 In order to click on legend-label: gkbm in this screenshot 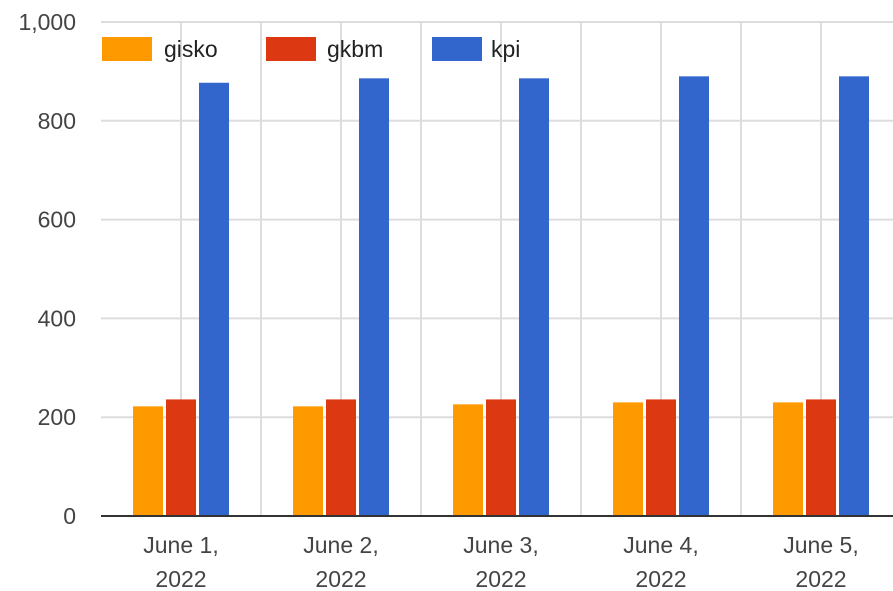, I will do `click(355, 49)`.